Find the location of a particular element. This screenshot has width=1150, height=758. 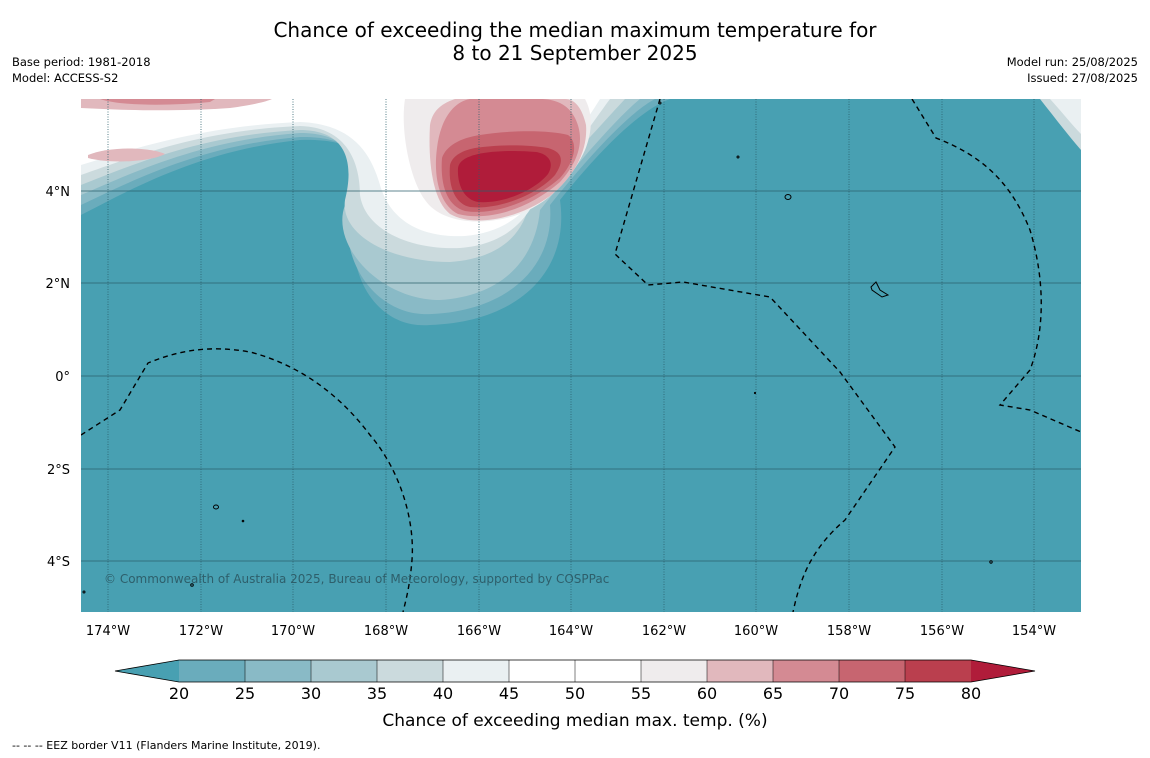

colorbar-tick-labels: 20 25 30 35 40 45 50 55 60 65 70 75 80 is located at coordinates (575, 693).